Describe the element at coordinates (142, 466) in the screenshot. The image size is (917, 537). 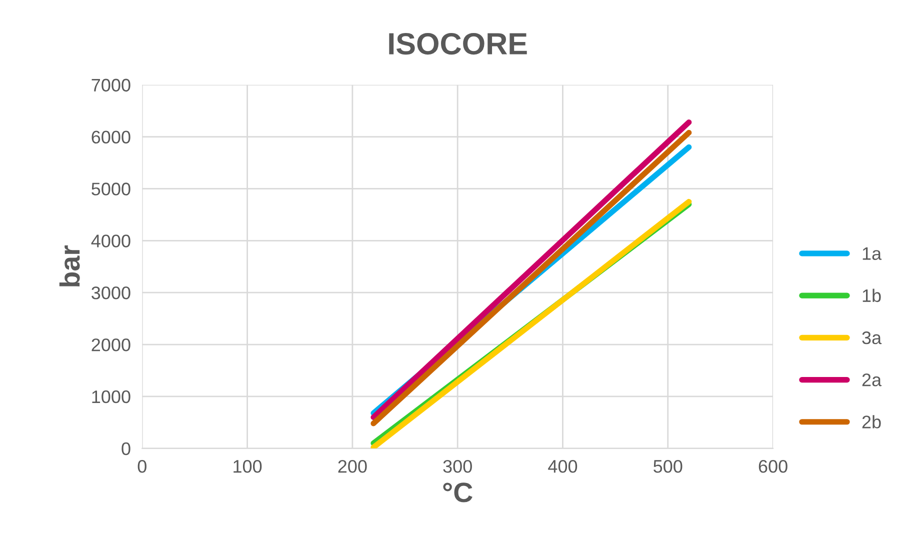
I see `x-tick-label: 0` at that location.